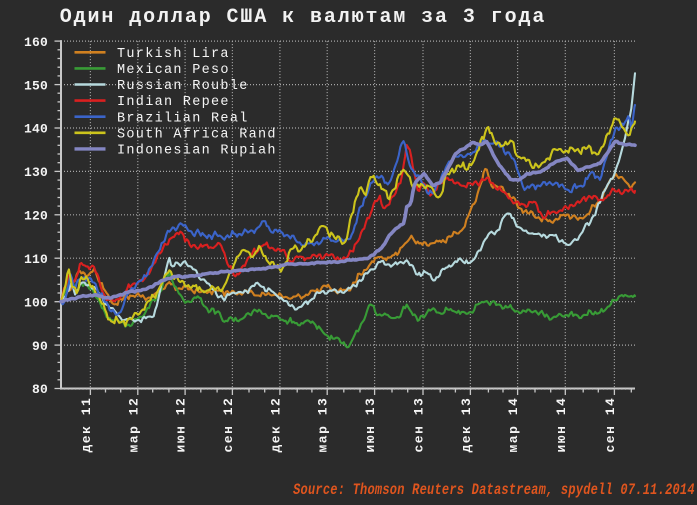 The image size is (697, 505). I want to click on svg-text: 140, so click(36, 129).